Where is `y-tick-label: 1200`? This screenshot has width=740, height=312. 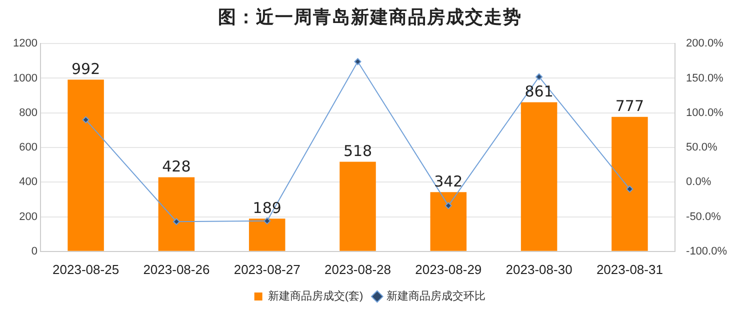
y-tick-label: 1200 is located at coordinates (25, 44).